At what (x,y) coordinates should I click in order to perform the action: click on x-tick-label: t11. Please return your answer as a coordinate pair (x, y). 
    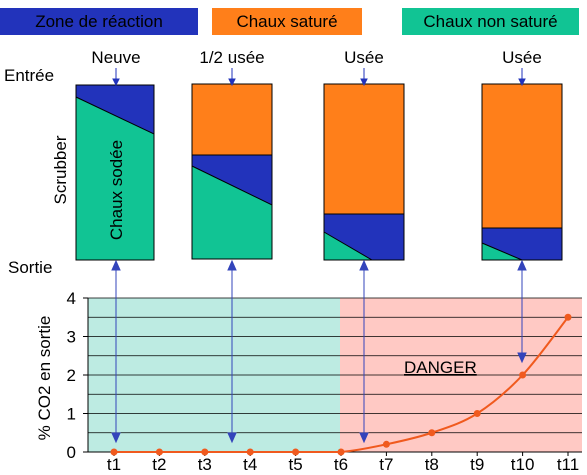
    Looking at the image, I should click on (568, 464).